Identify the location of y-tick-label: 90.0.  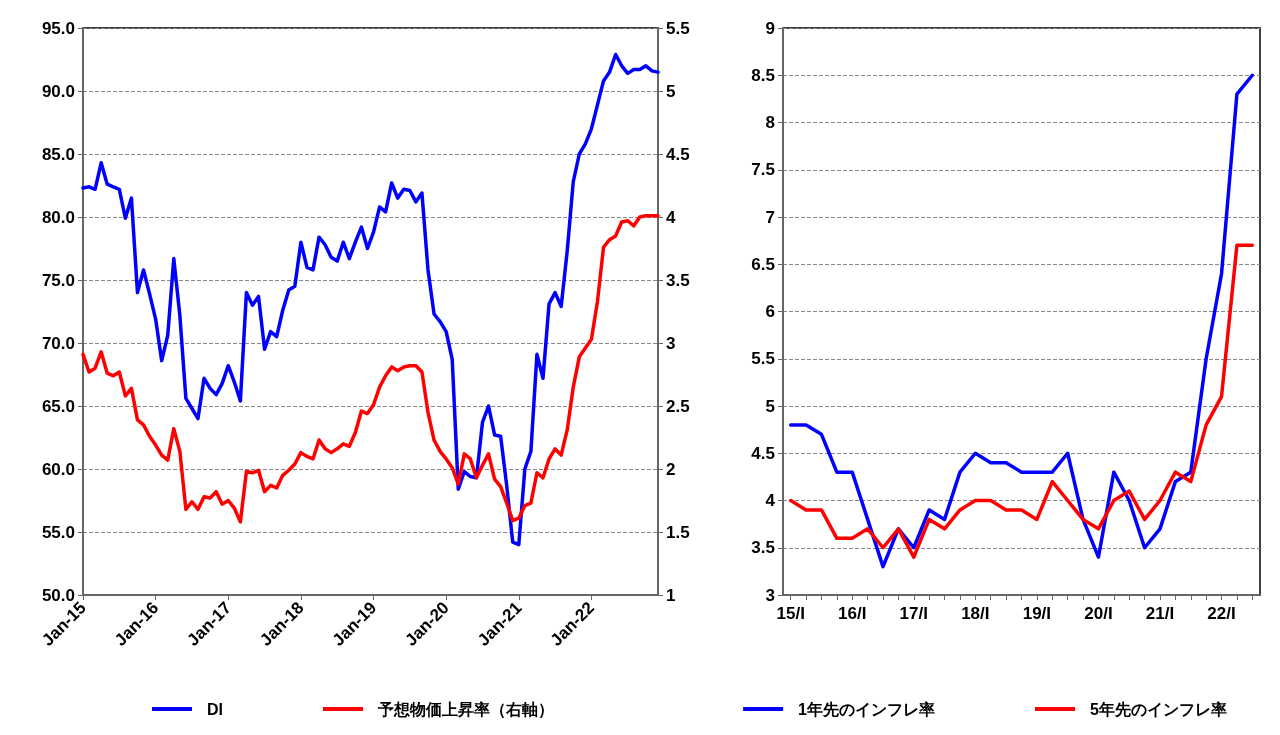
(58, 91).